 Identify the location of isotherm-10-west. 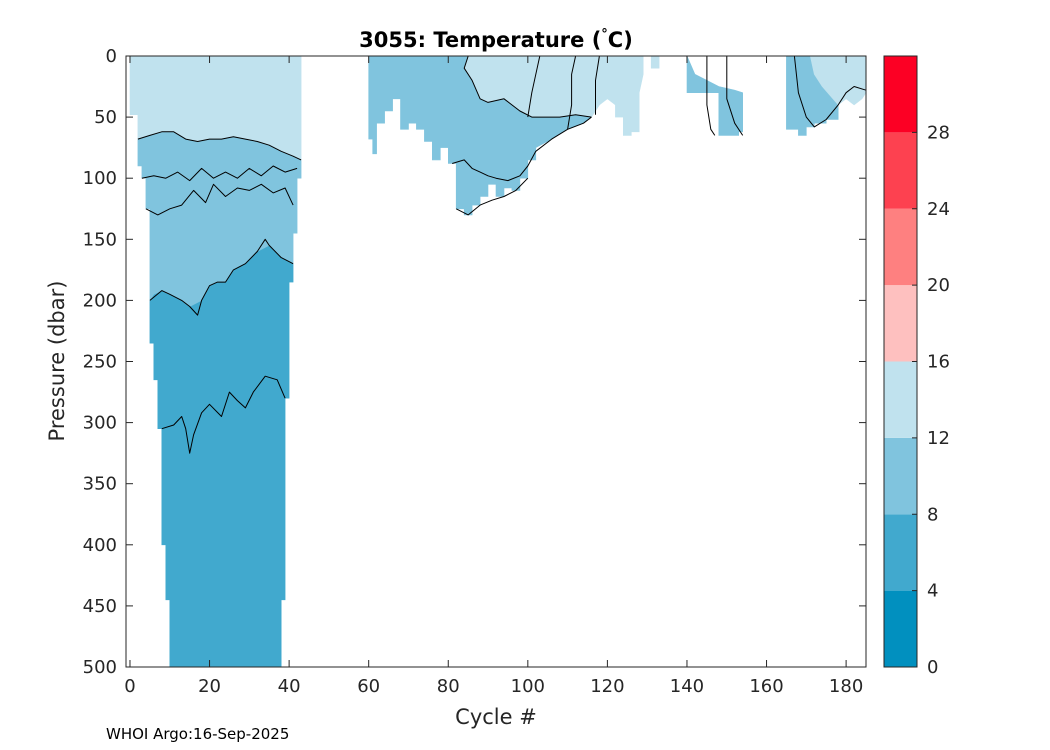
(219, 173).